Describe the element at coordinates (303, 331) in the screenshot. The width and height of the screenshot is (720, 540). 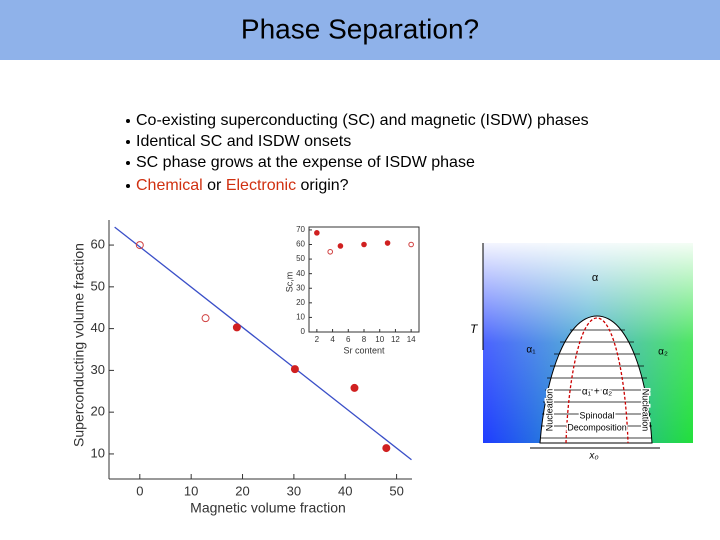
I see `y-tick-label: 0` at that location.